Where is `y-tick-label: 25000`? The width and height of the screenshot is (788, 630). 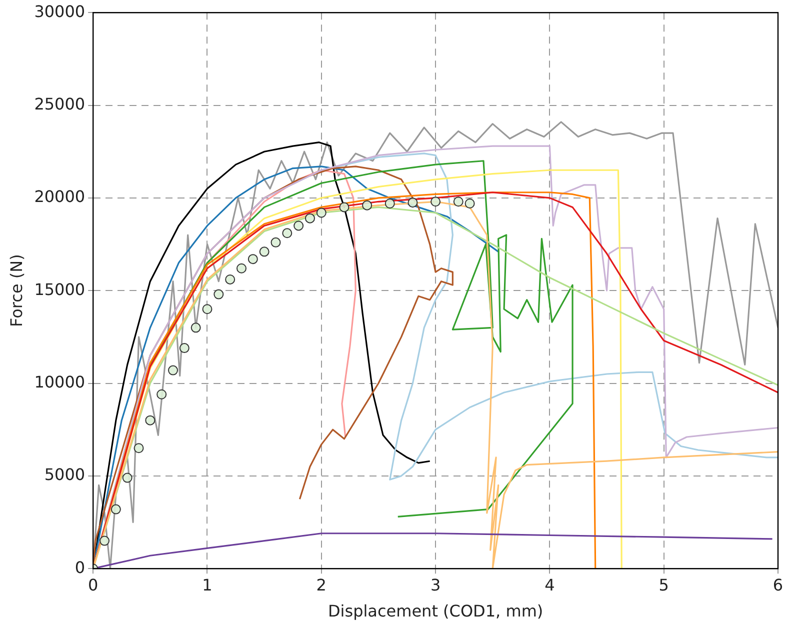
y-tick-label: 25000 is located at coordinates (60, 104).